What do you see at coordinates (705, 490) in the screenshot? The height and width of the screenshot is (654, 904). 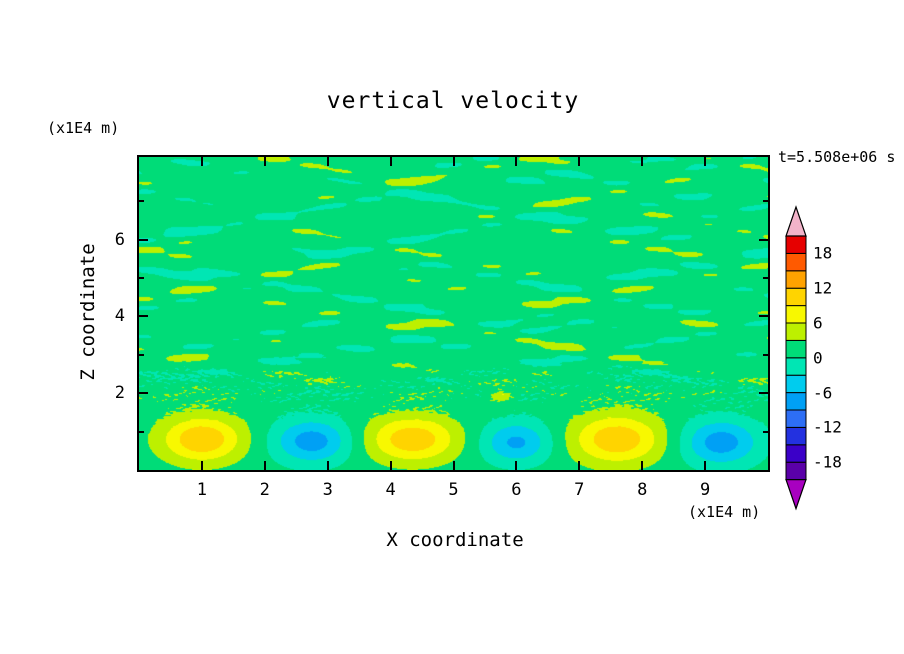 I see `x-tick-label: 9` at bounding box center [705, 490].